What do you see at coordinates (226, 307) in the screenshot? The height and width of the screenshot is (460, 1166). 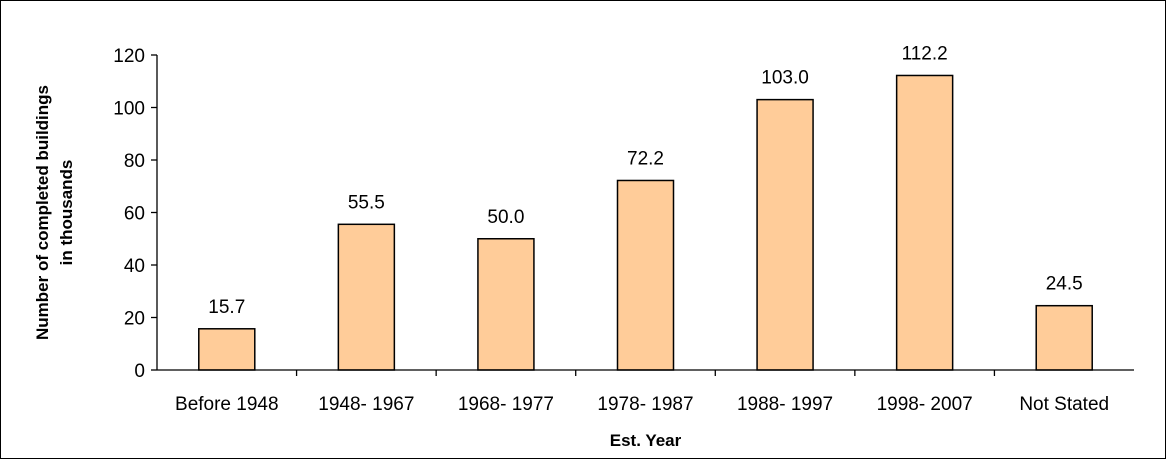 I see `bar-value-label: 15.7` at bounding box center [226, 307].